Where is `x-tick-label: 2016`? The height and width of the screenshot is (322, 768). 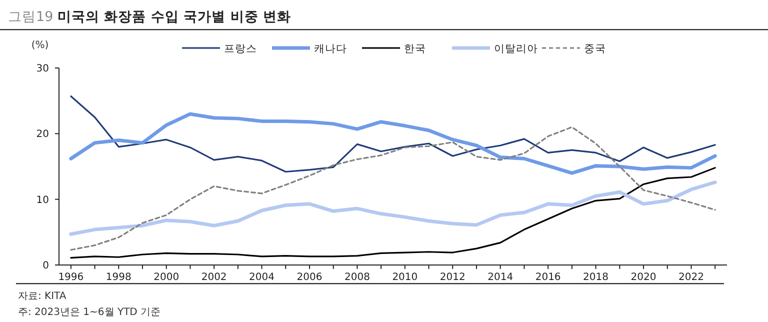 x-tick-label: 2016 is located at coordinates (548, 277).